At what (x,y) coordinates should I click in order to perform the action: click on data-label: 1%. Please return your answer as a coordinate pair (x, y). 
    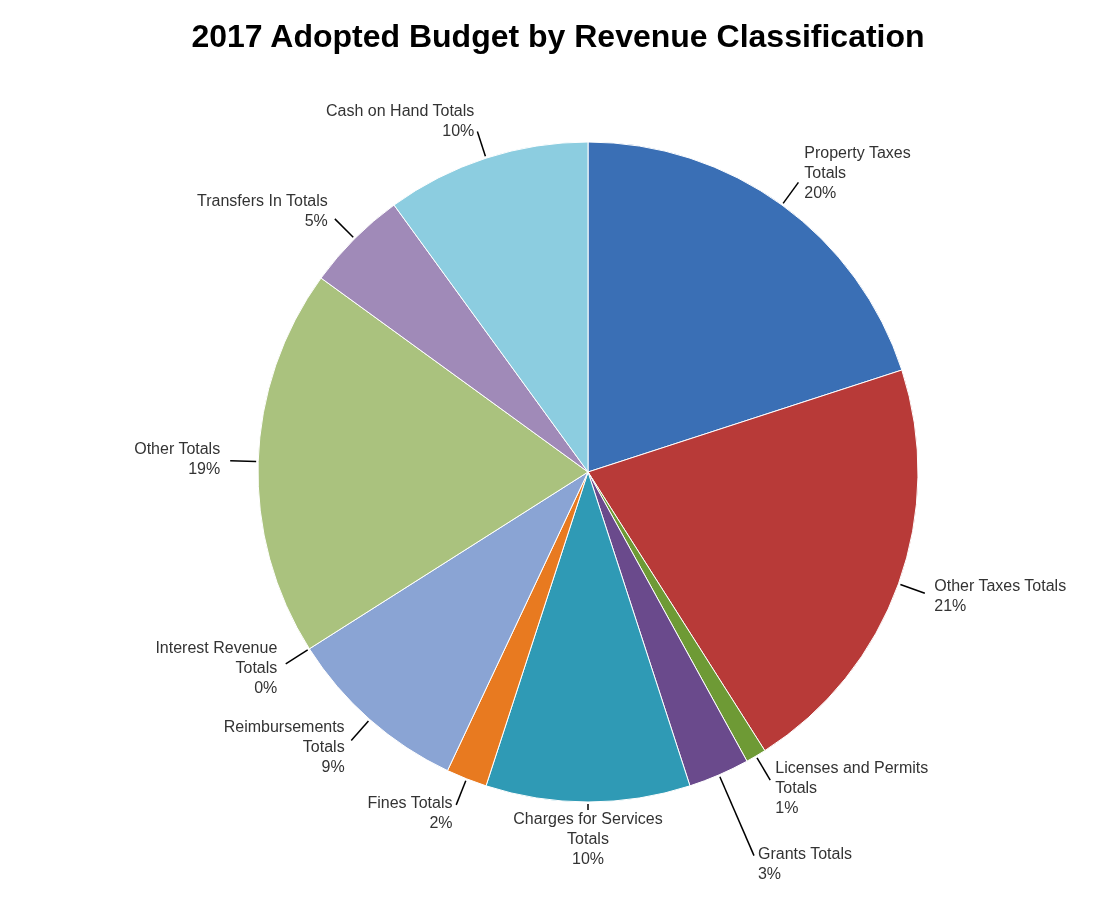
    Looking at the image, I should click on (787, 807).